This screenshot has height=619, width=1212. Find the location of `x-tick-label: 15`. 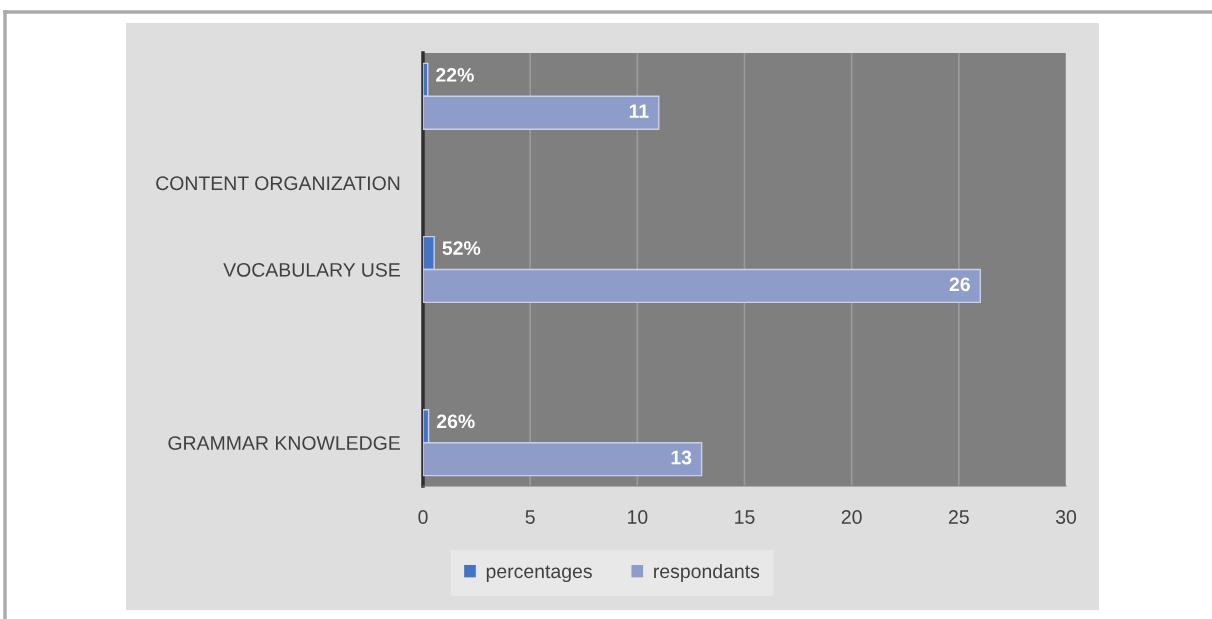

x-tick-label: 15 is located at coordinates (745, 517).